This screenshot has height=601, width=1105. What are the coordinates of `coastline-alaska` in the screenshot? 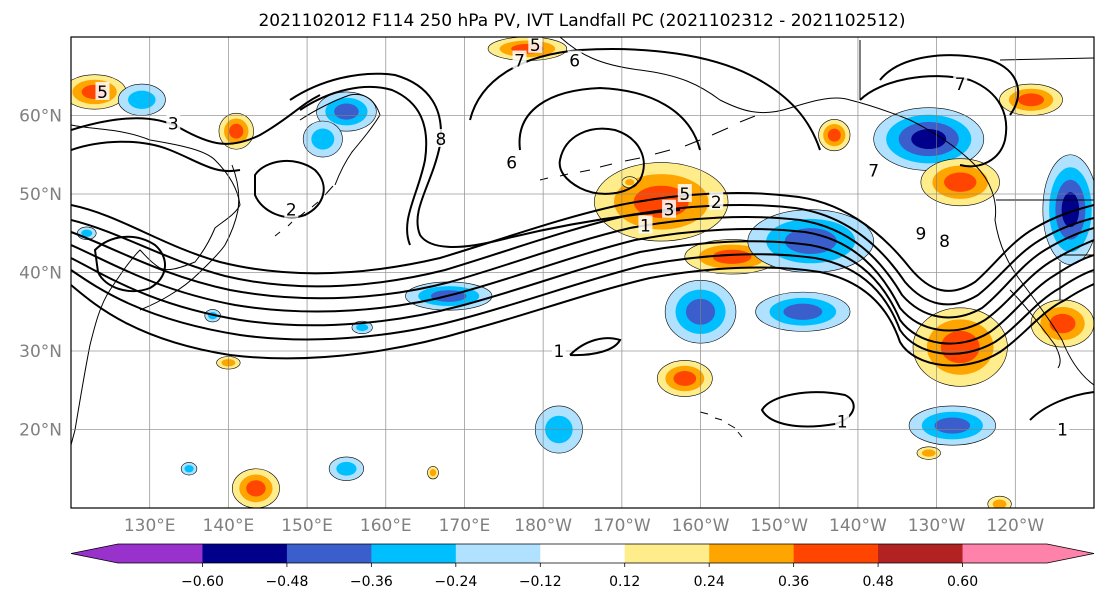 It's located at (705, 75).